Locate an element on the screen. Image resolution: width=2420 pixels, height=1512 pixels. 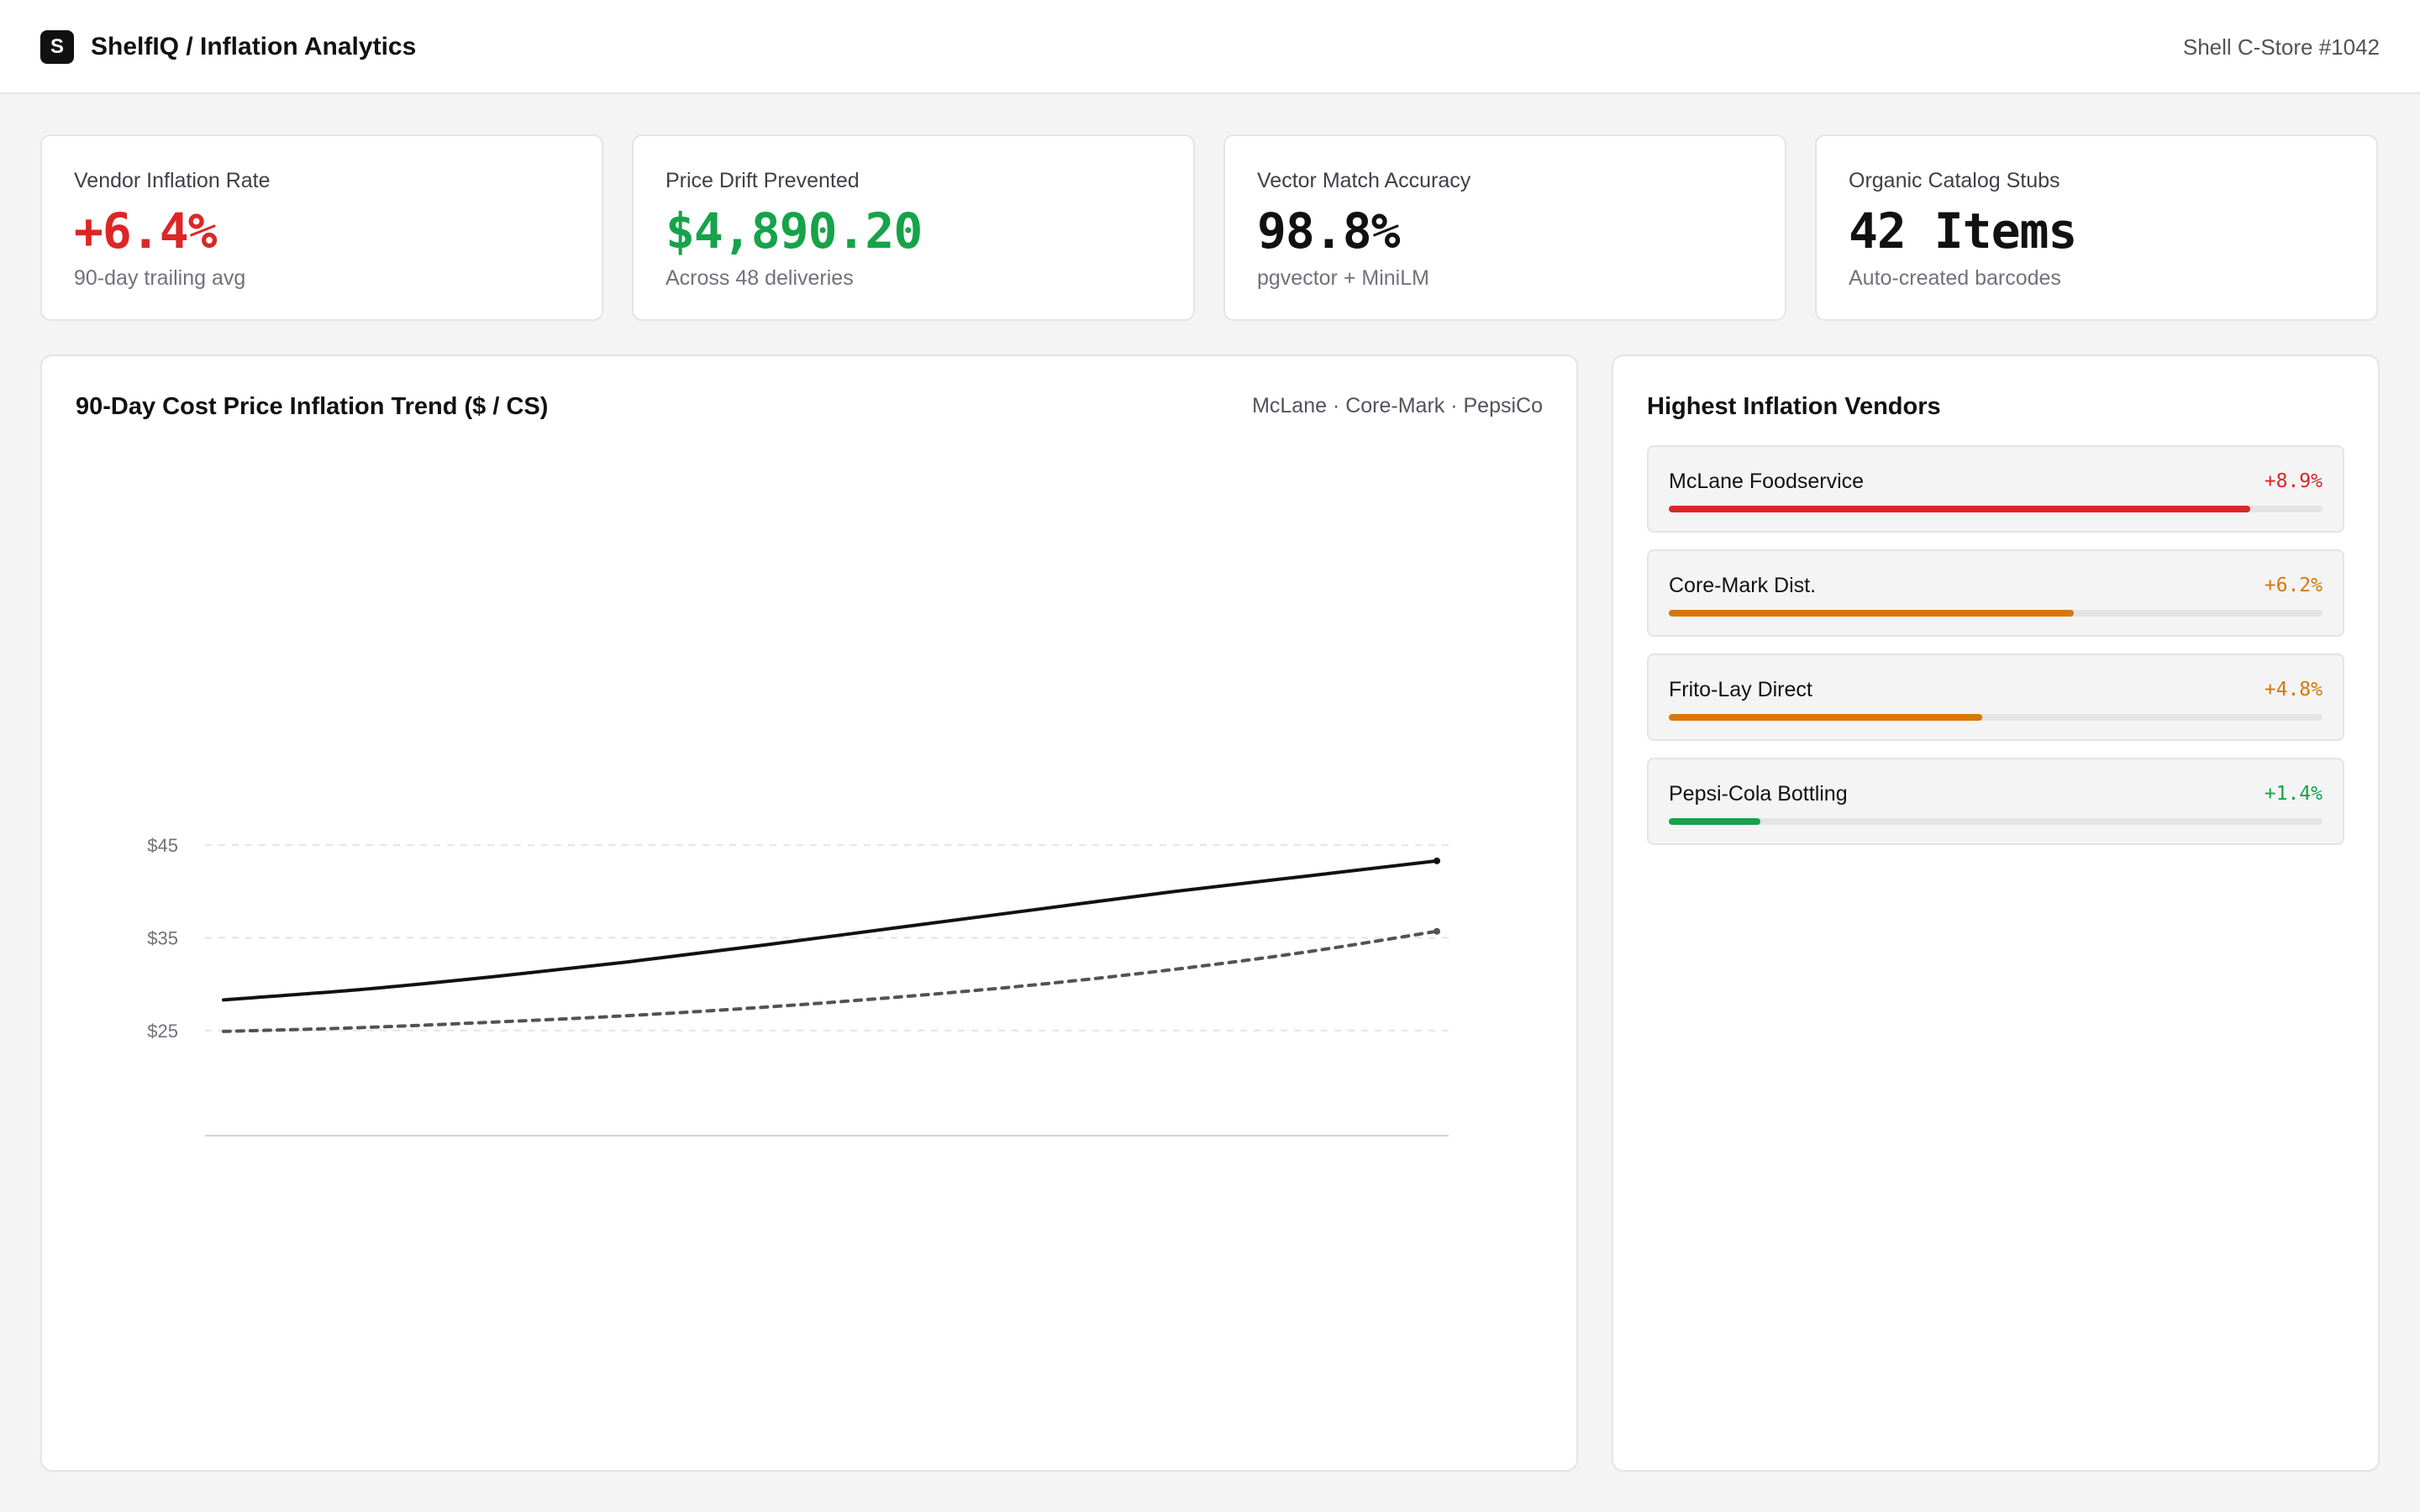
page-title: ShelfIQ / Inflation Analytics is located at coordinates (254, 46).